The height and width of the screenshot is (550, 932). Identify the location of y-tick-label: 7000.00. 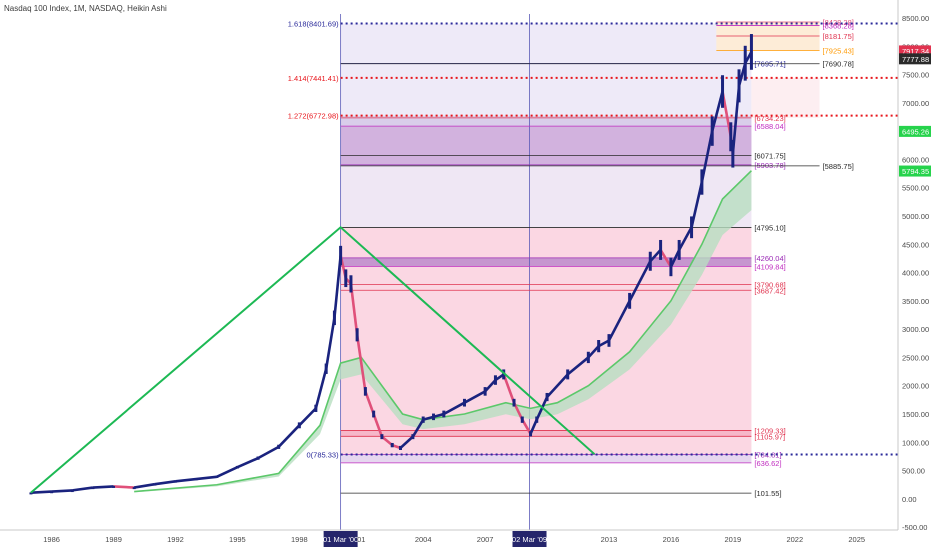
(915, 103).